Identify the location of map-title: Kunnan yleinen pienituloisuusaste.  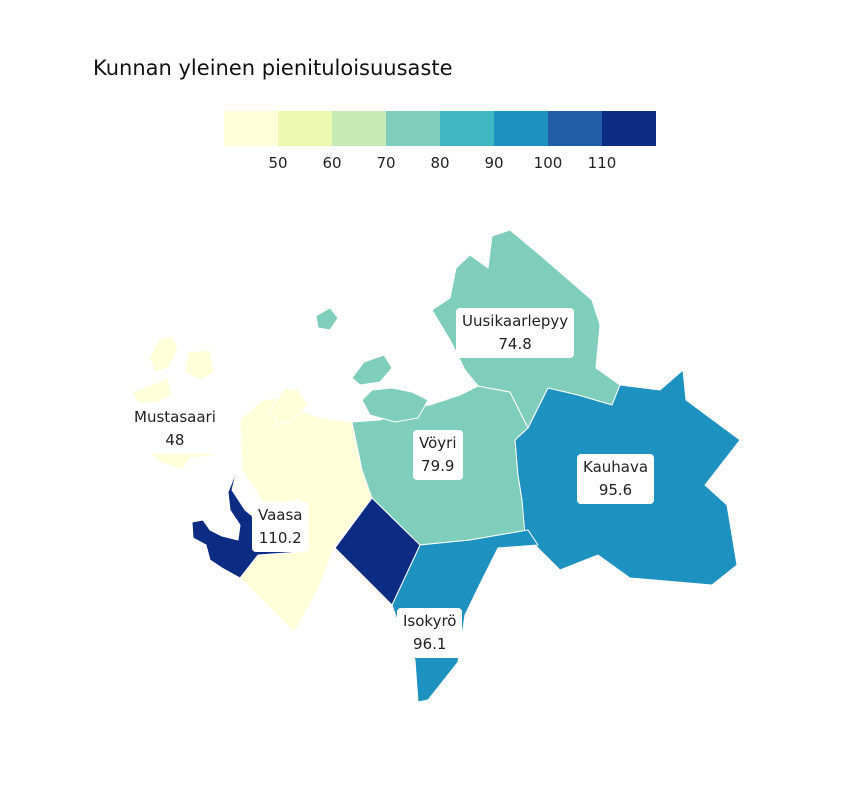
(273, 68).